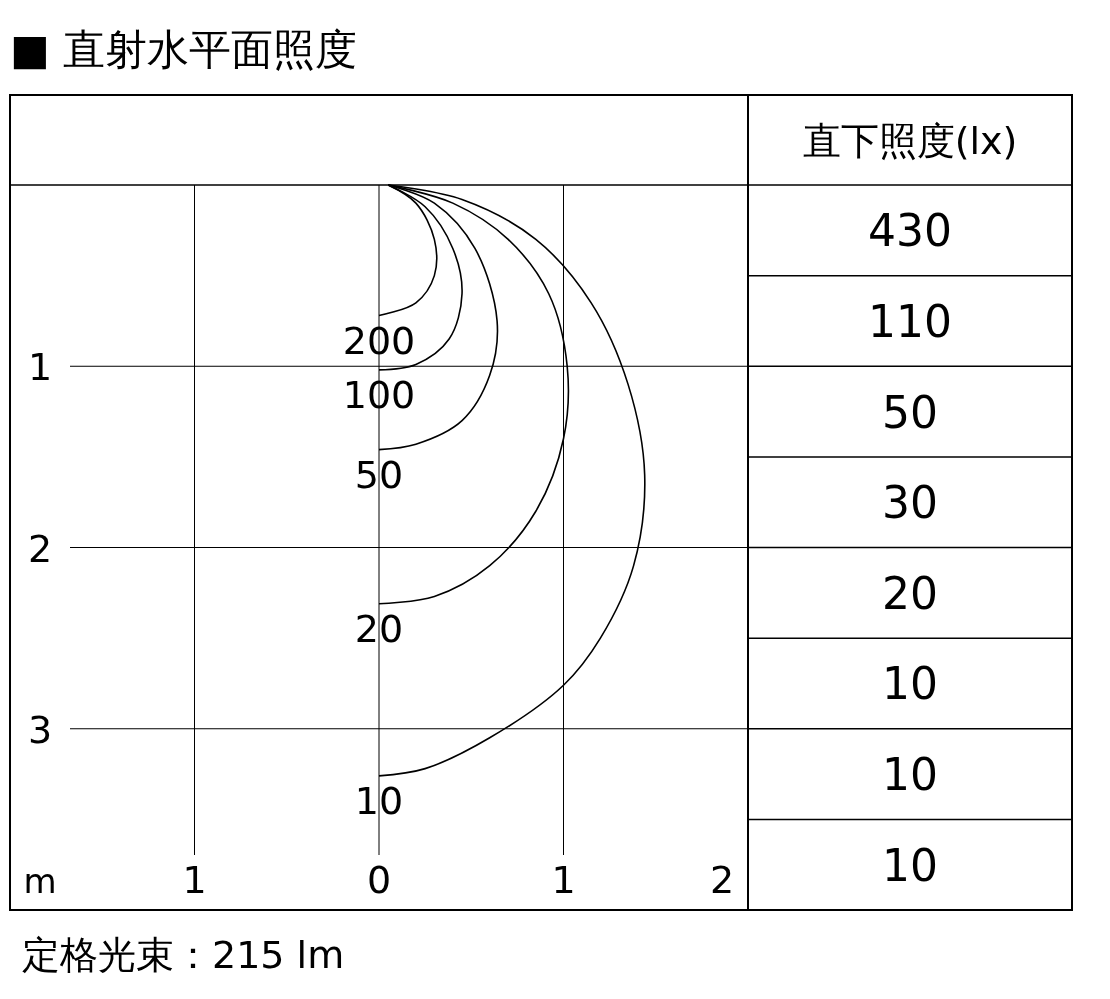  What do you see at coordinates (184, 49) in the screenshot?
I see `chart-title: ■ 直射水平面照度` at bounding box center [184, 49].